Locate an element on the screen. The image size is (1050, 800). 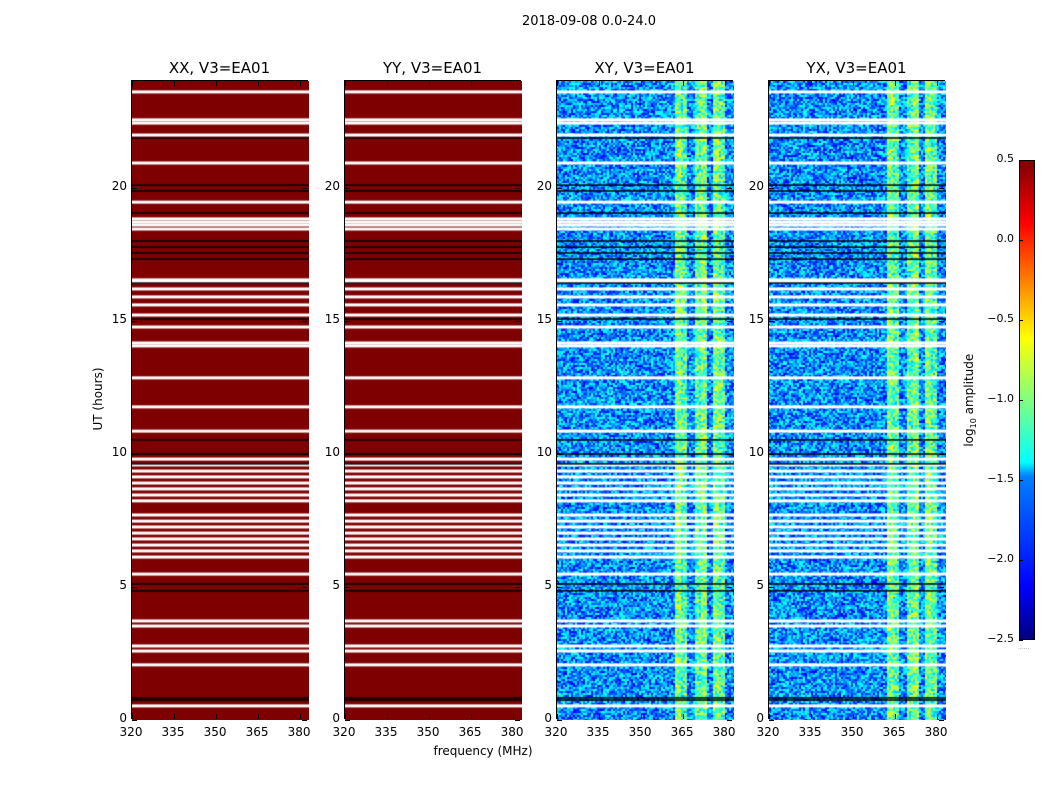
y-tick-label: 10 is located at coordinates (332, 451).